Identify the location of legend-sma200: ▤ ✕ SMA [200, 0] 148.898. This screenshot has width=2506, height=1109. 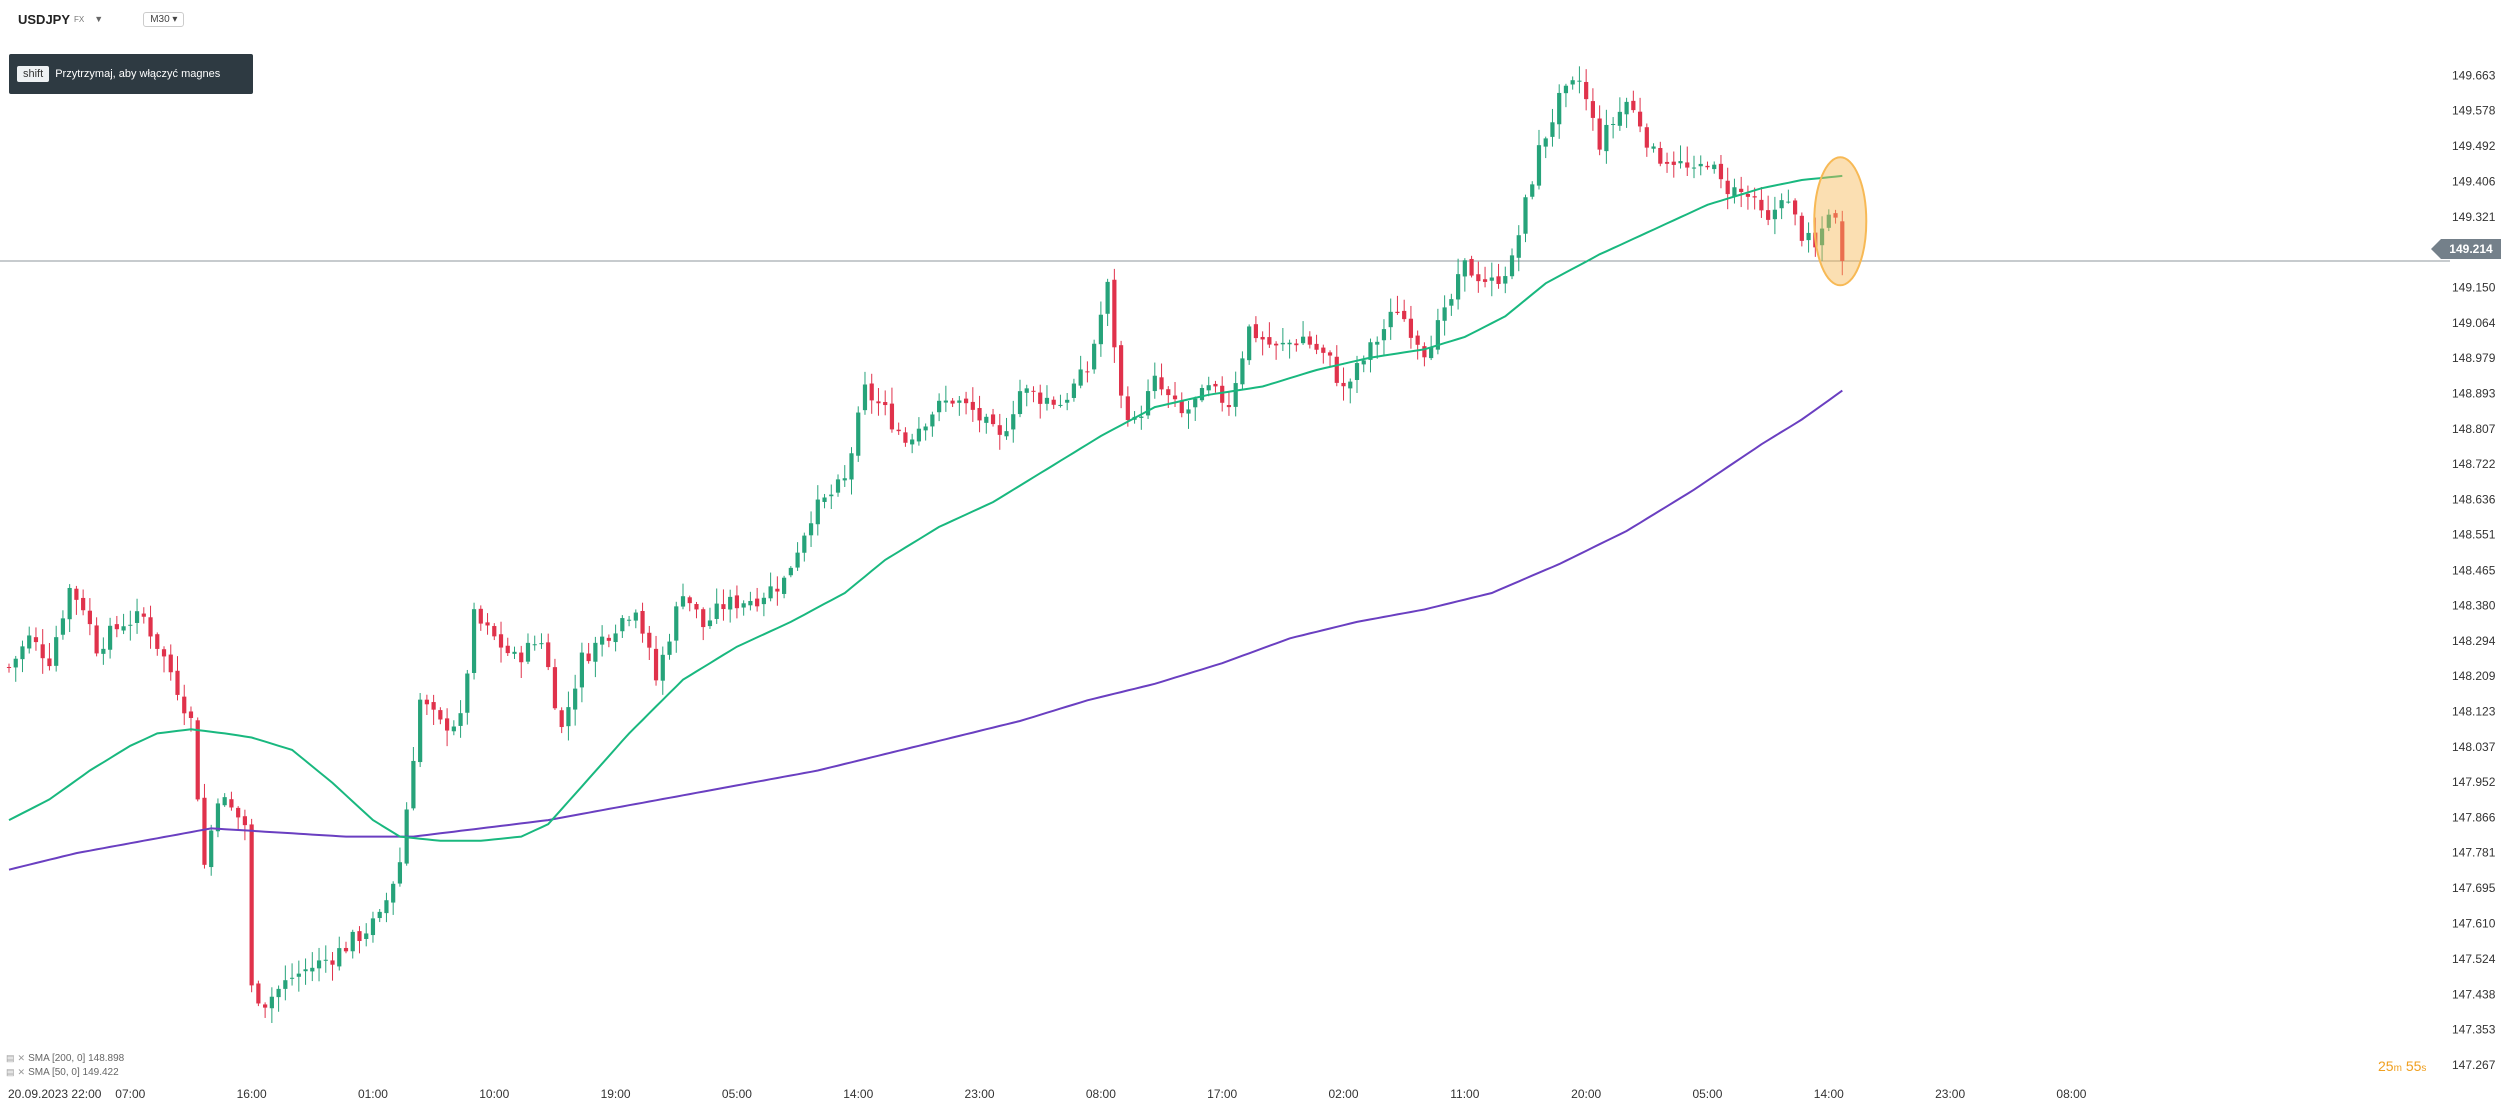
(65, 1058).